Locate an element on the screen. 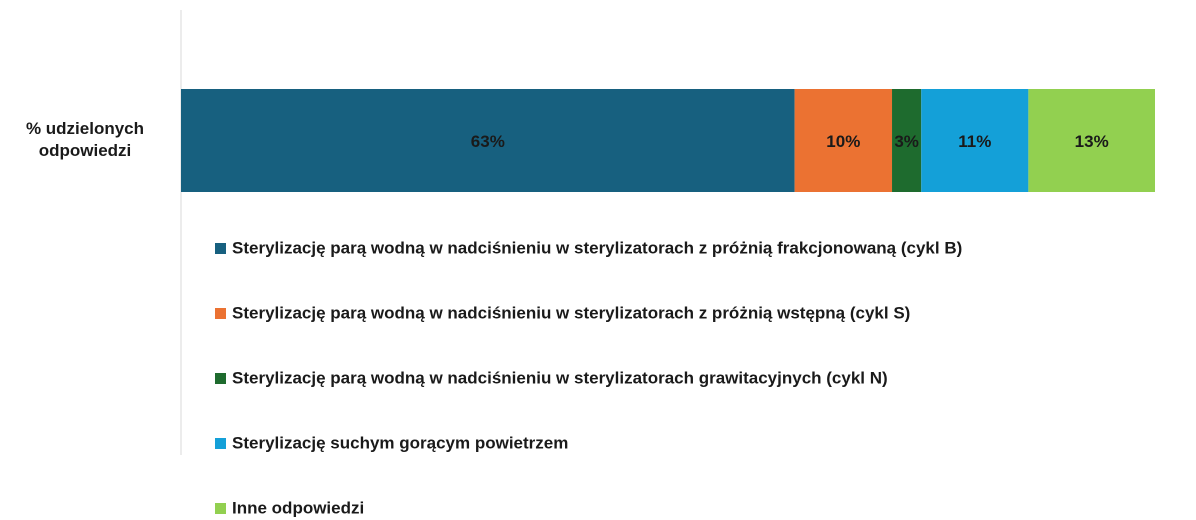  legend-label: Sterylizację suchym gorącym powietrzem is located at coordinates (400, 442).